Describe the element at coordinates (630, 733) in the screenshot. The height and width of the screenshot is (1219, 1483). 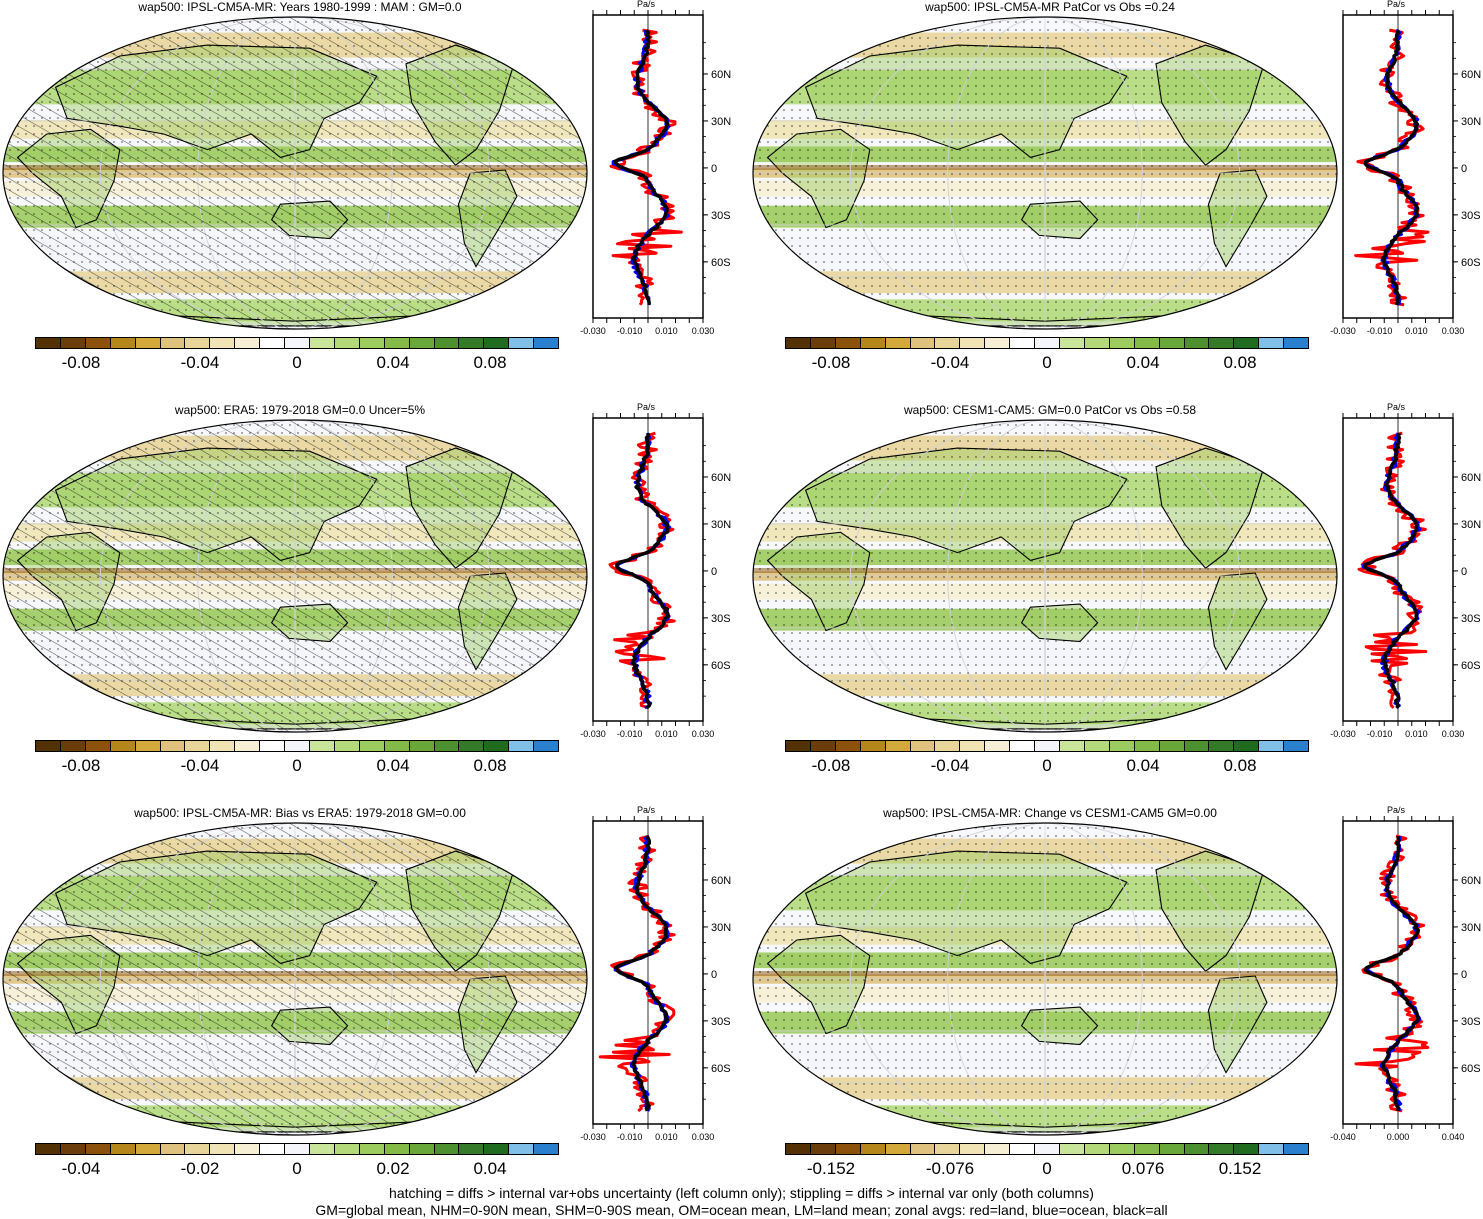
I see `zonal-x-tick-label: -0.010` at that location.